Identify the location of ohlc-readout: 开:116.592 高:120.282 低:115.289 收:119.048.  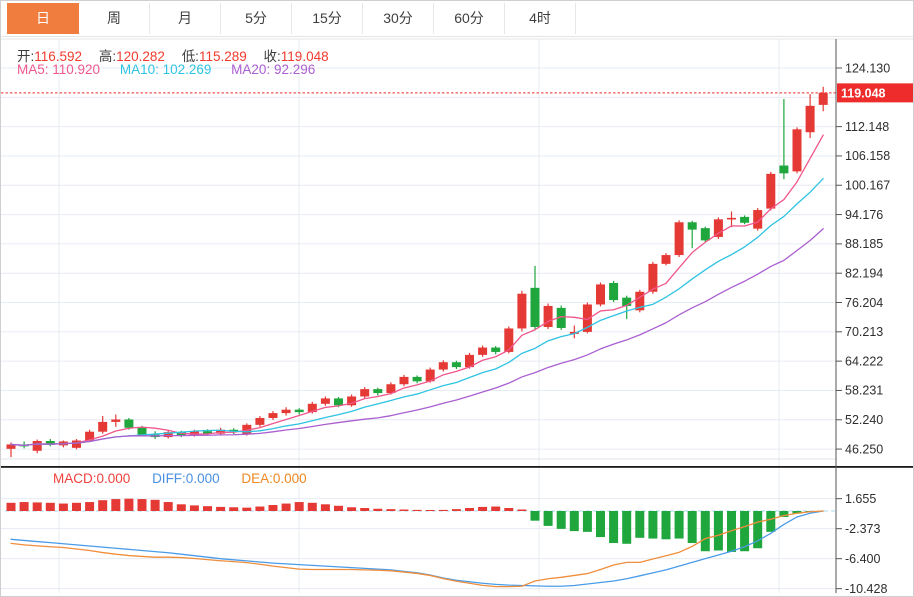
(179, 55).